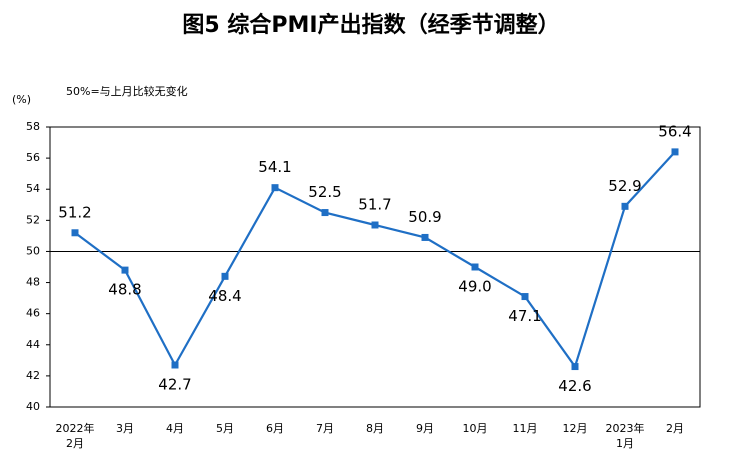 Image resolution: width=743 pixels, height=465 pixels. What do you see at coordinates (275, 428) in the screenshot?
I see `x-tick-label: 6月` at bounding box center [275, 428].